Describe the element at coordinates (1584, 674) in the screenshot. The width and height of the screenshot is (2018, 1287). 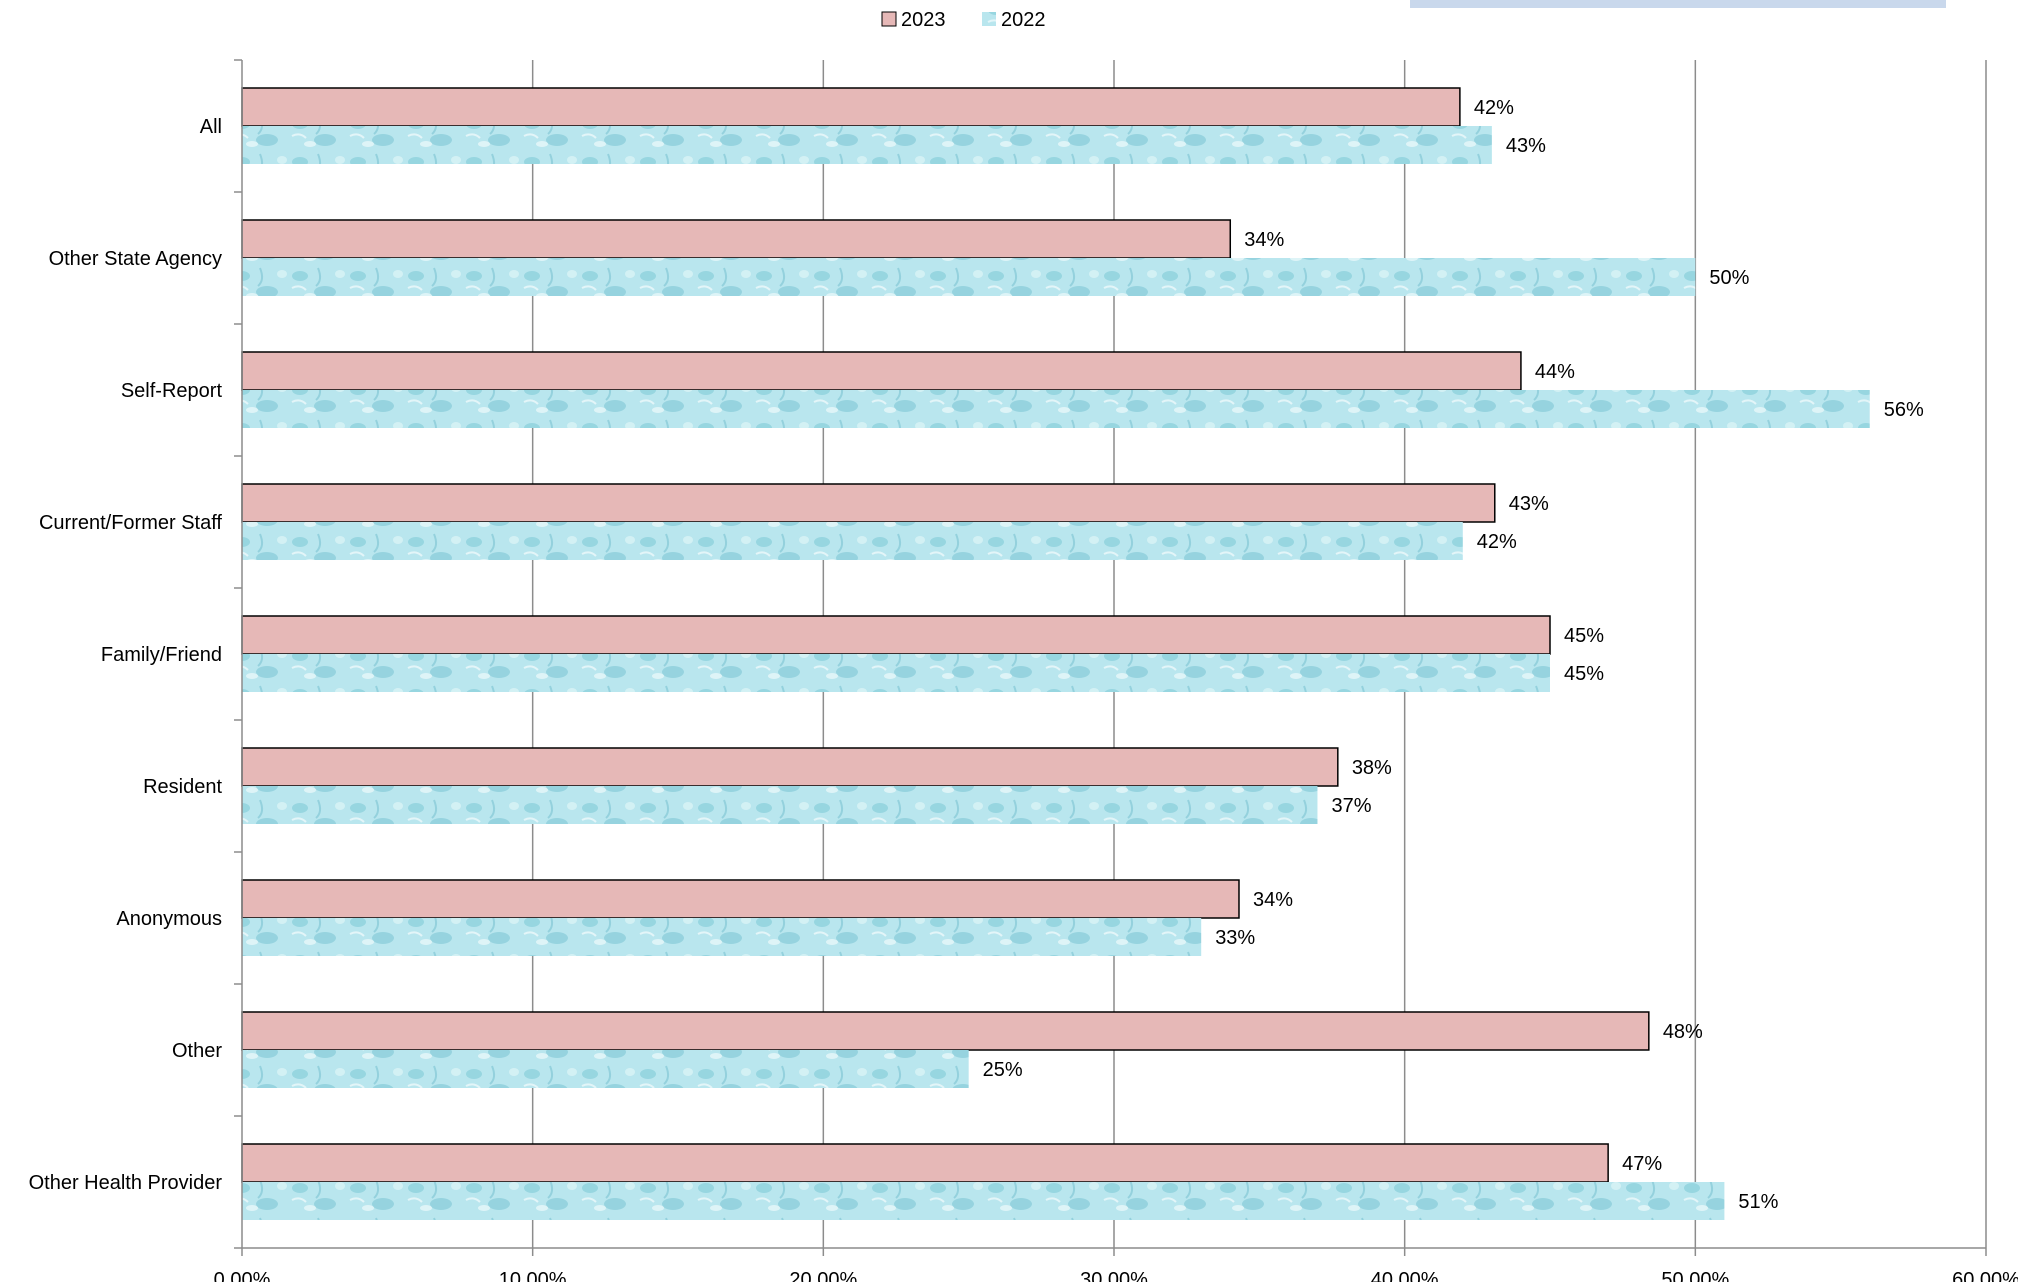
I see `data-label-2022: 45%` at that location.